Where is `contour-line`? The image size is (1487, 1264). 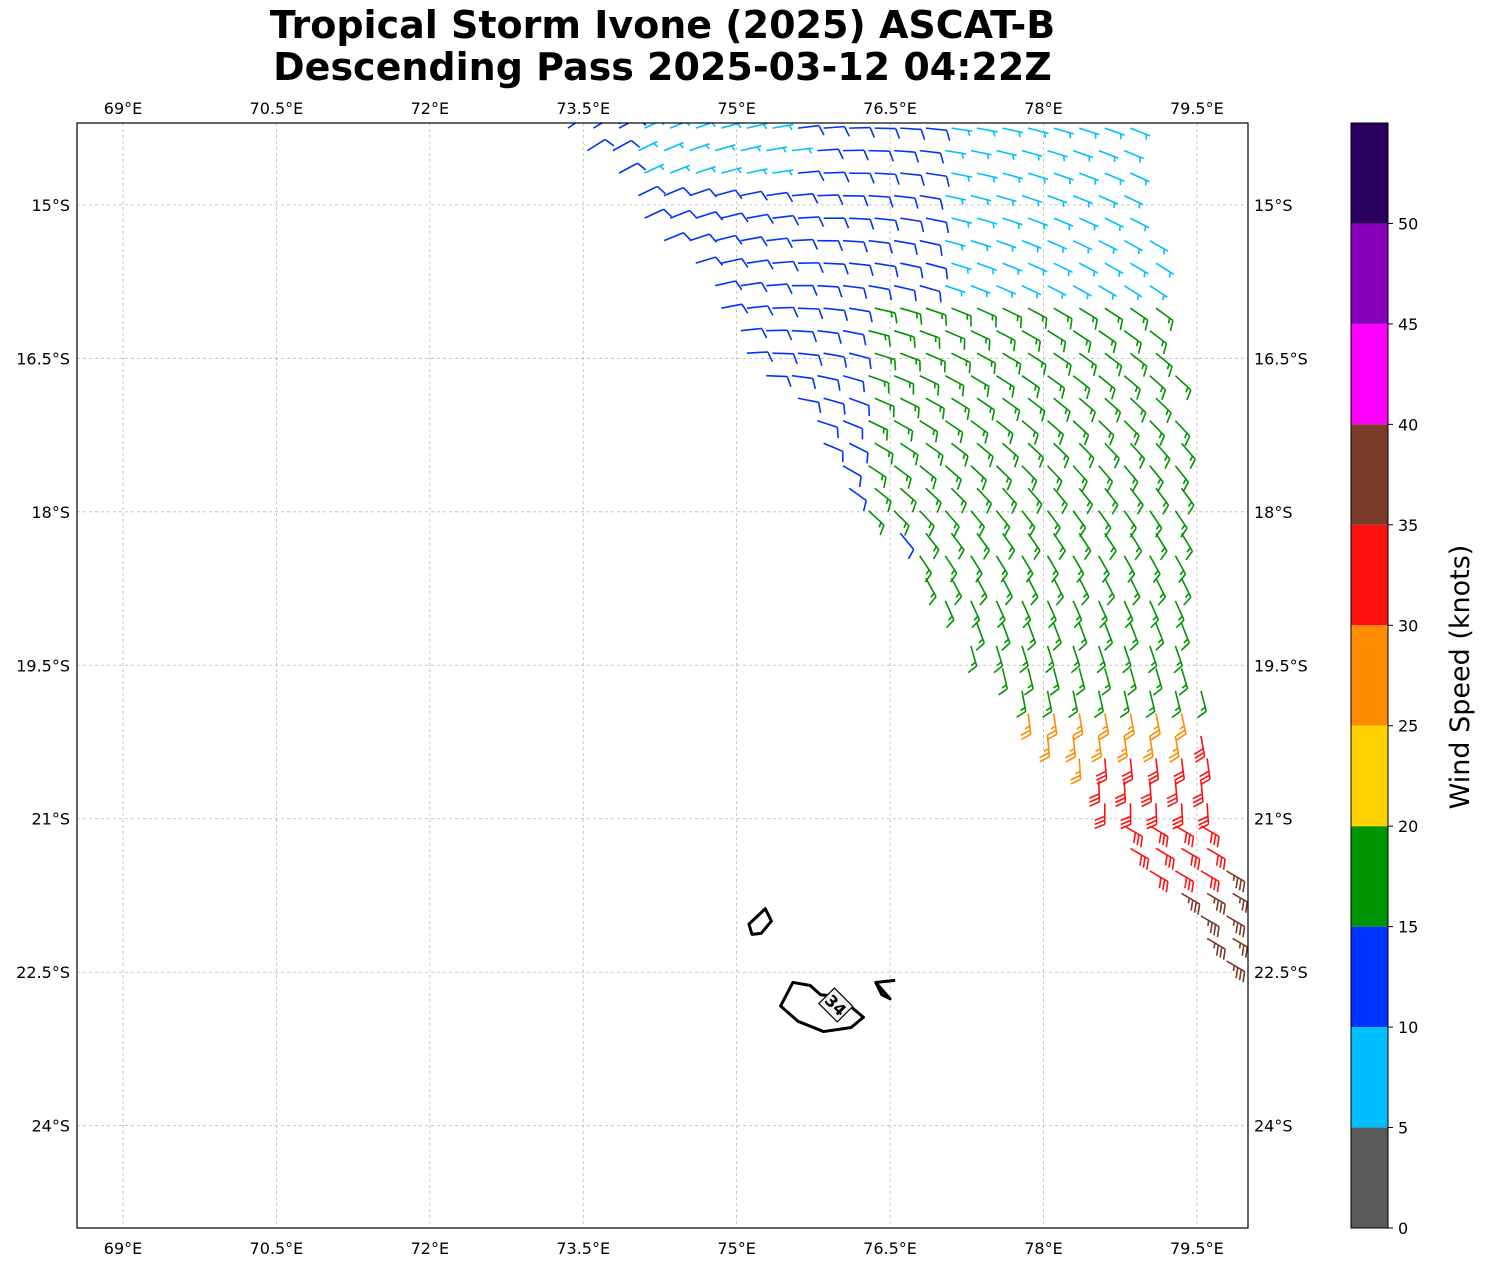
contour-line is located at coordinates (883, 990).